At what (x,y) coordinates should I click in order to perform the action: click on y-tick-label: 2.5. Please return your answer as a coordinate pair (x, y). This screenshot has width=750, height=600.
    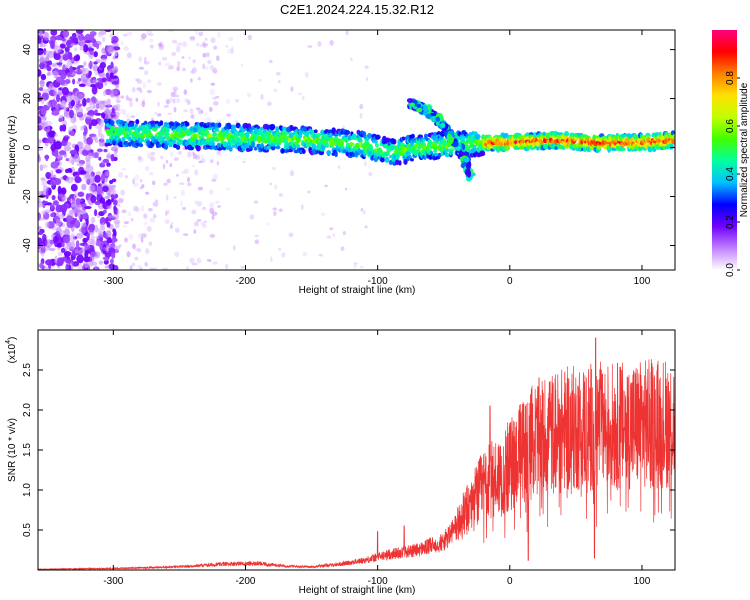
    Looking at the image, I should click on (27, 370).